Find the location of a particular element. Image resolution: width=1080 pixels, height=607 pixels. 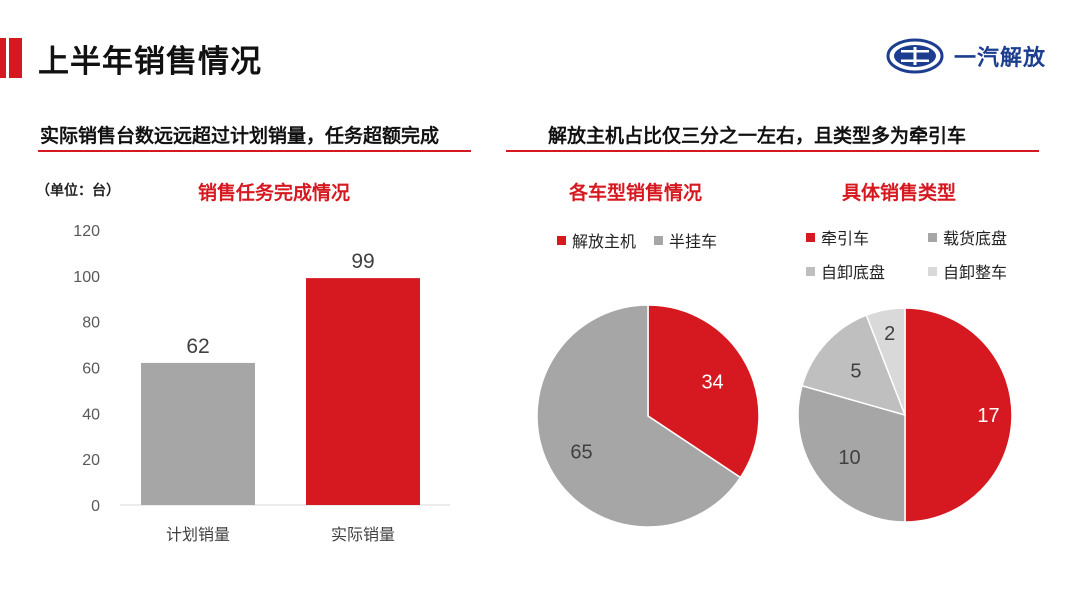

bar-value-label: 62 is located at coordinates (197, 346).